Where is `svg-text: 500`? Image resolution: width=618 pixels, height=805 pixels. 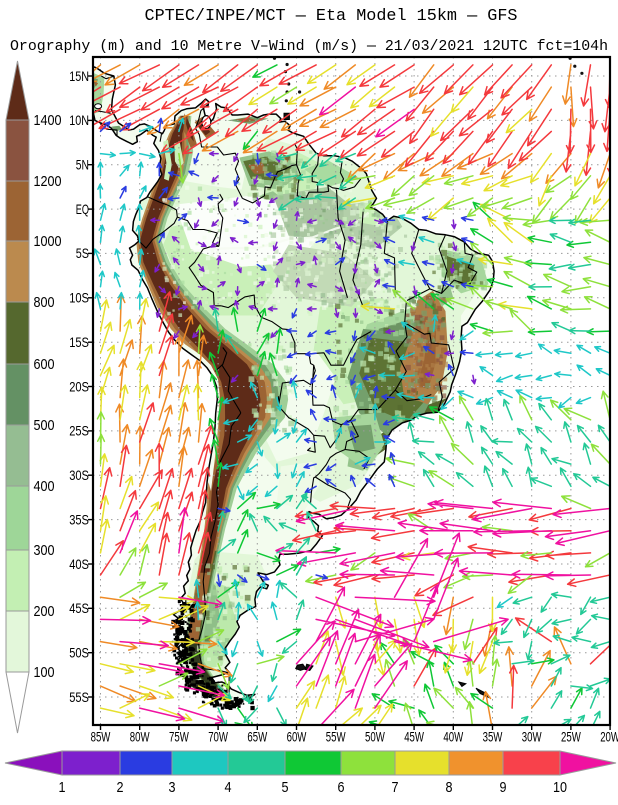 svg-text: 500 is located at coordinates (44, 425).